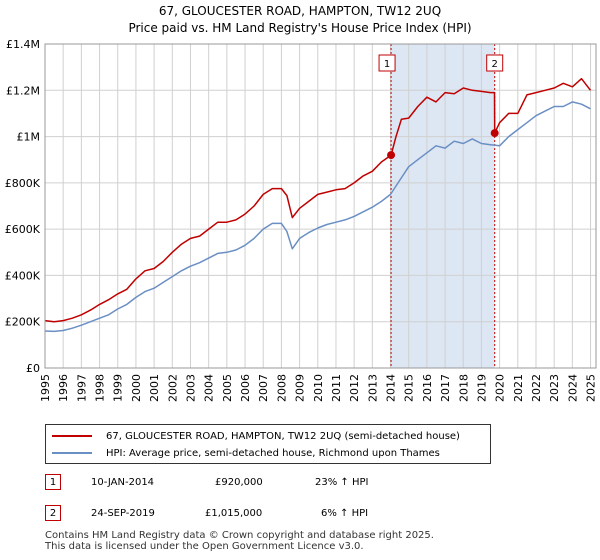 The width and height of the screenshot is (600, 560). What do you see at coordinates (336, 388) in the screenshot?
I see `x-tick-label: 2011` at bounding box center [336, 388].